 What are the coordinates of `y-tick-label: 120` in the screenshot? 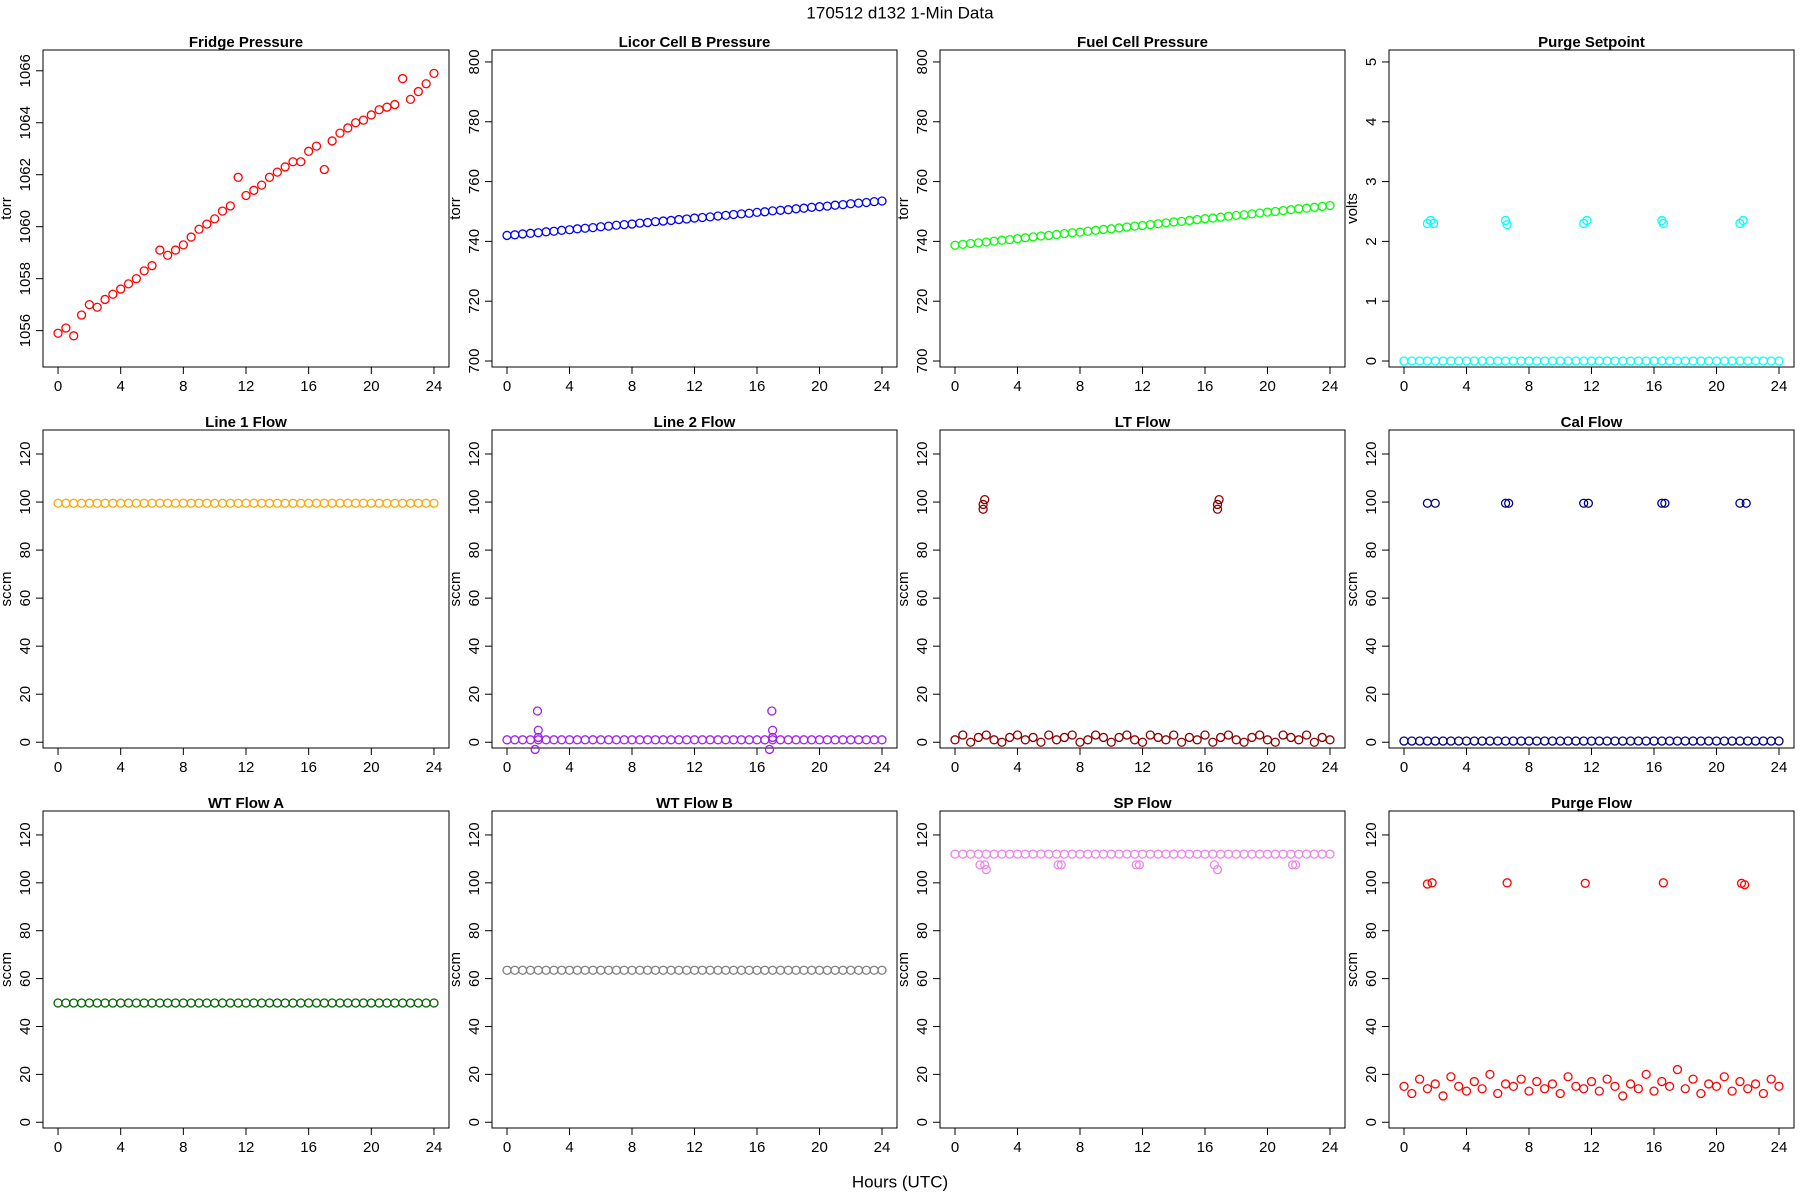 It's located at (474, 454).